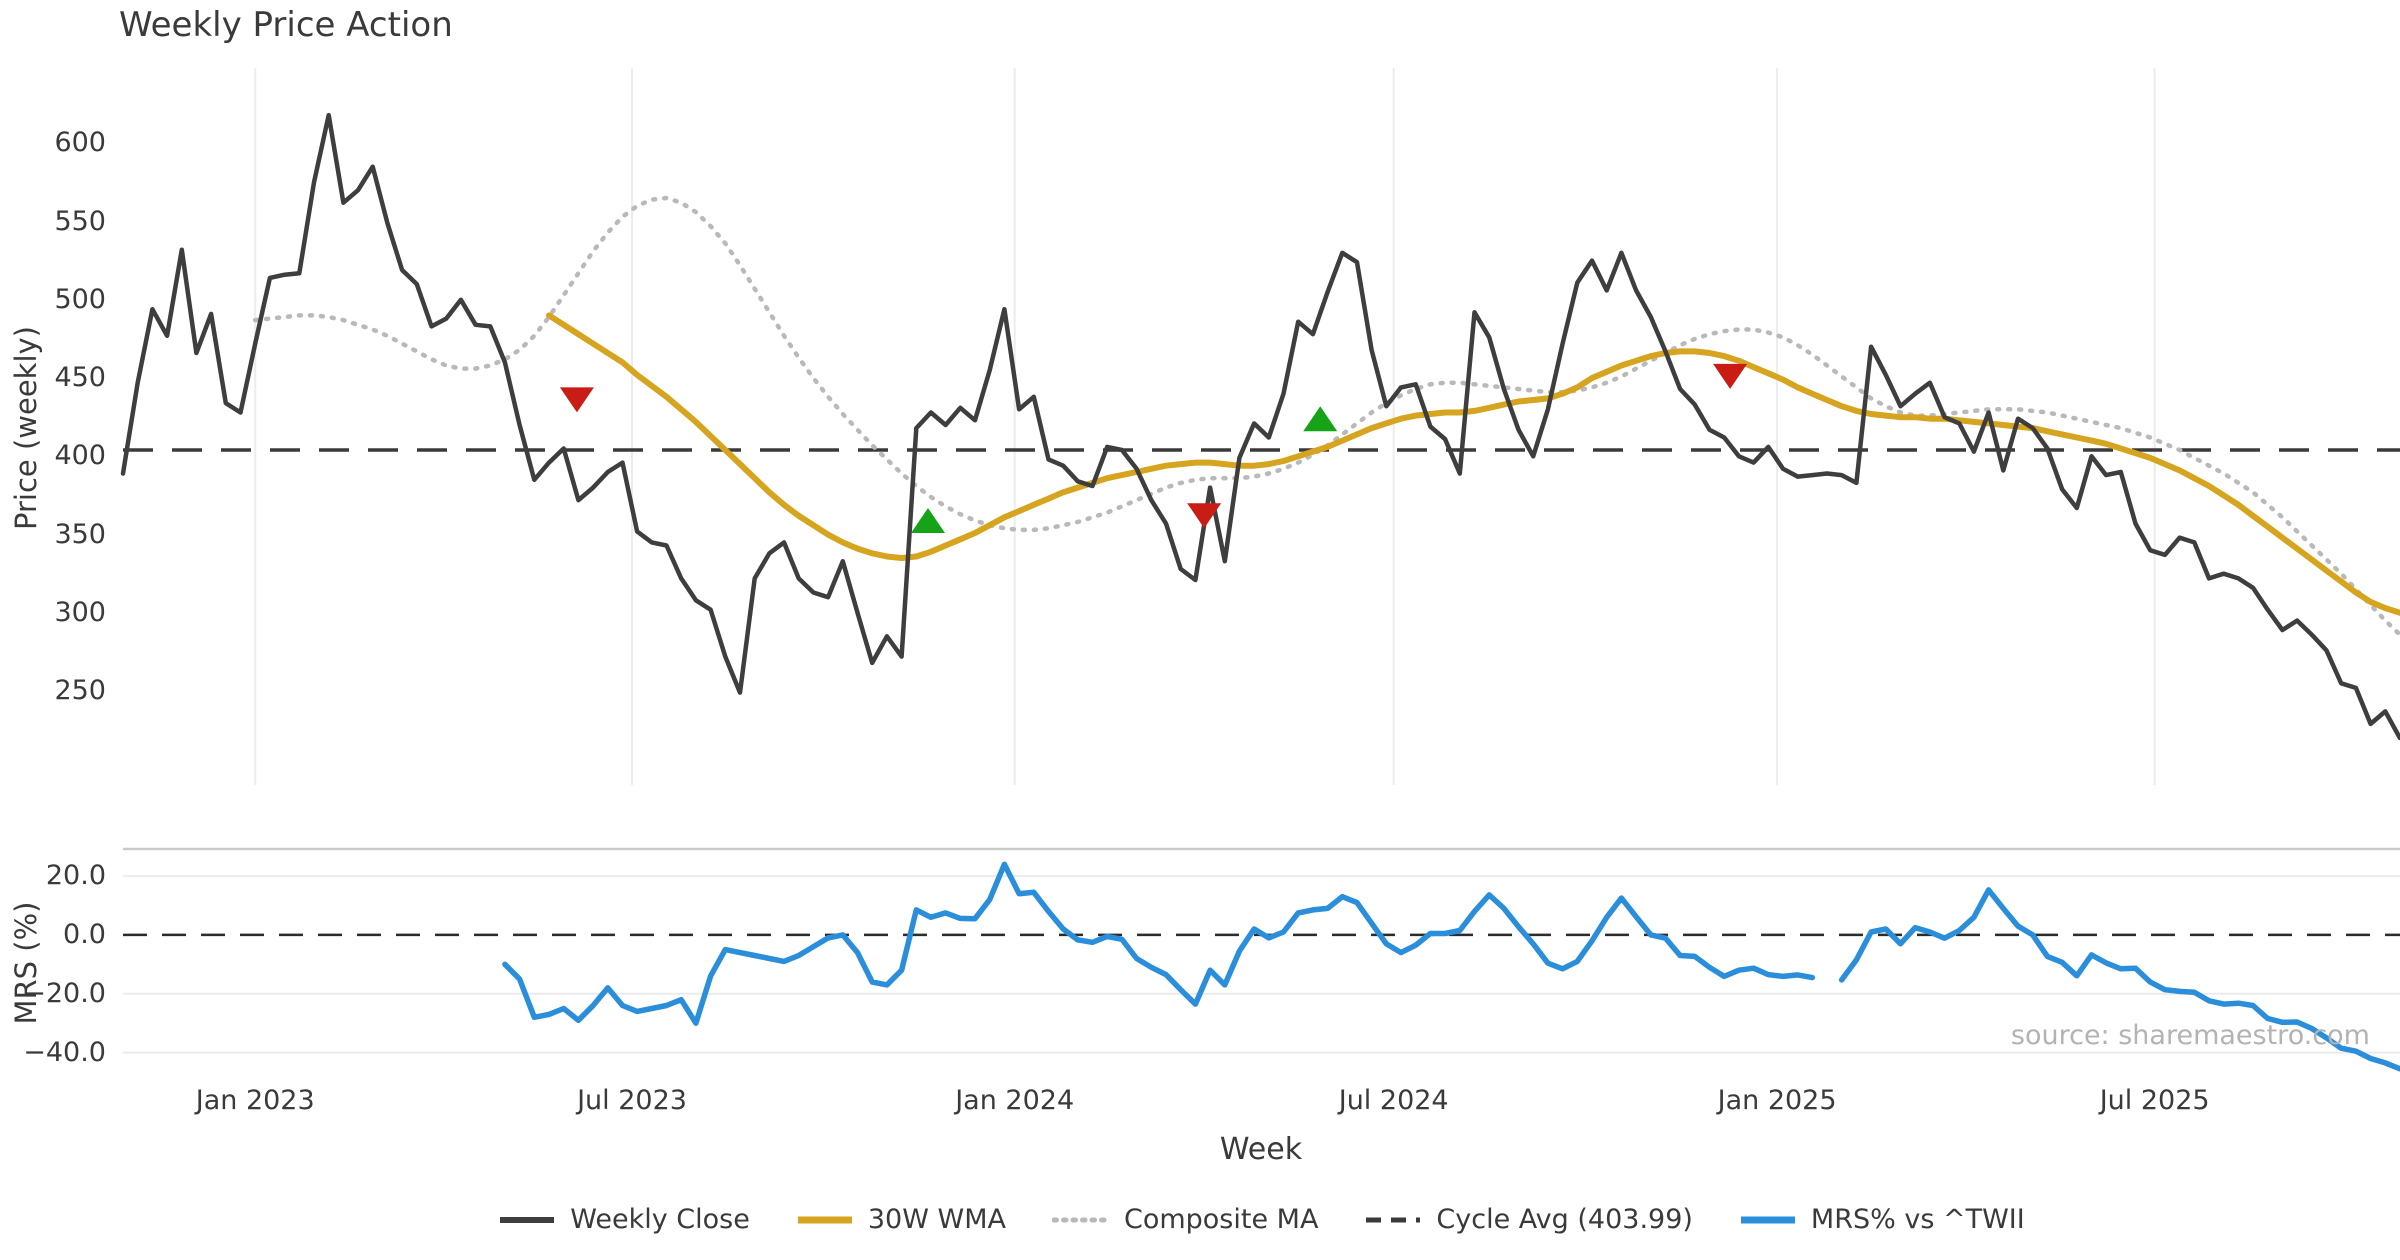  Describe the element at coordinates (632, 1100) in the screenshot. I see `x-tick-label: Jul 2023` at that location.